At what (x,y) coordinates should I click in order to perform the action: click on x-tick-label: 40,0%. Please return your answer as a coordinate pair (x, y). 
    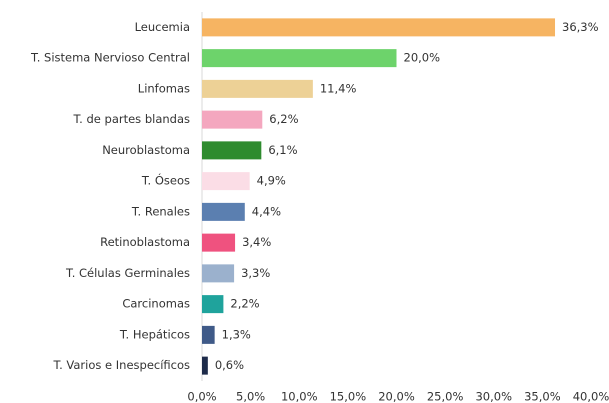
    Looking at the image, I should click on (591, 396).